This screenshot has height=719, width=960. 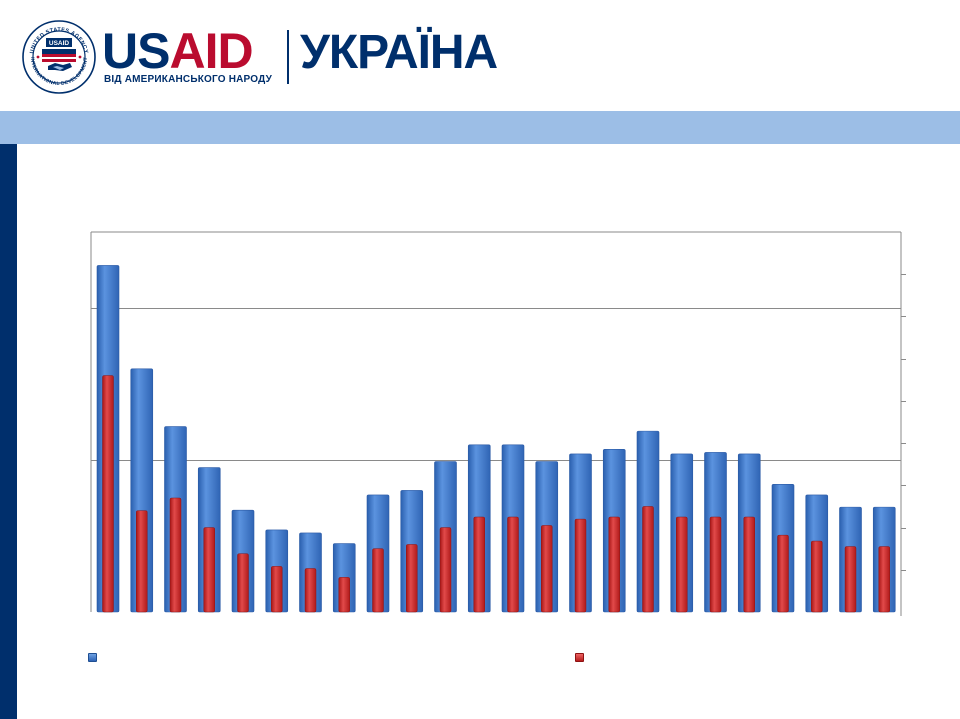 I want to click on brand-divider, so click(x=288, y=57).